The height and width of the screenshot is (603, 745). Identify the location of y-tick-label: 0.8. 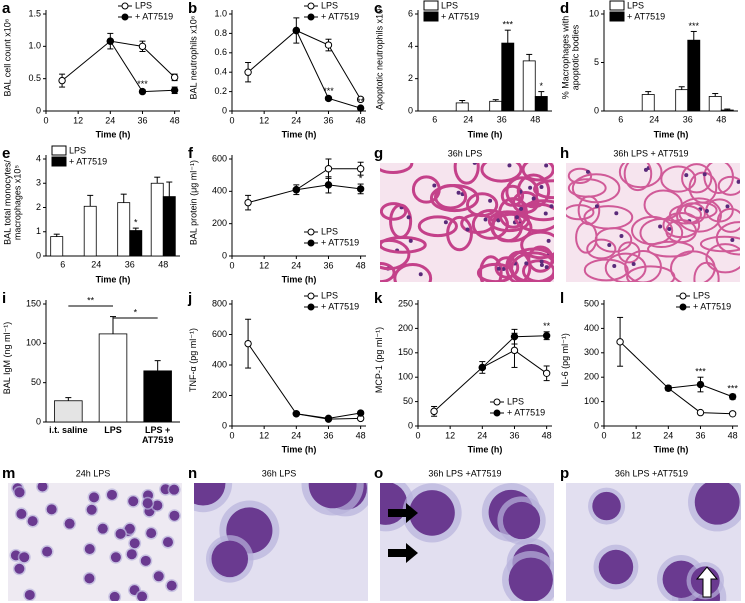
(220, 33).